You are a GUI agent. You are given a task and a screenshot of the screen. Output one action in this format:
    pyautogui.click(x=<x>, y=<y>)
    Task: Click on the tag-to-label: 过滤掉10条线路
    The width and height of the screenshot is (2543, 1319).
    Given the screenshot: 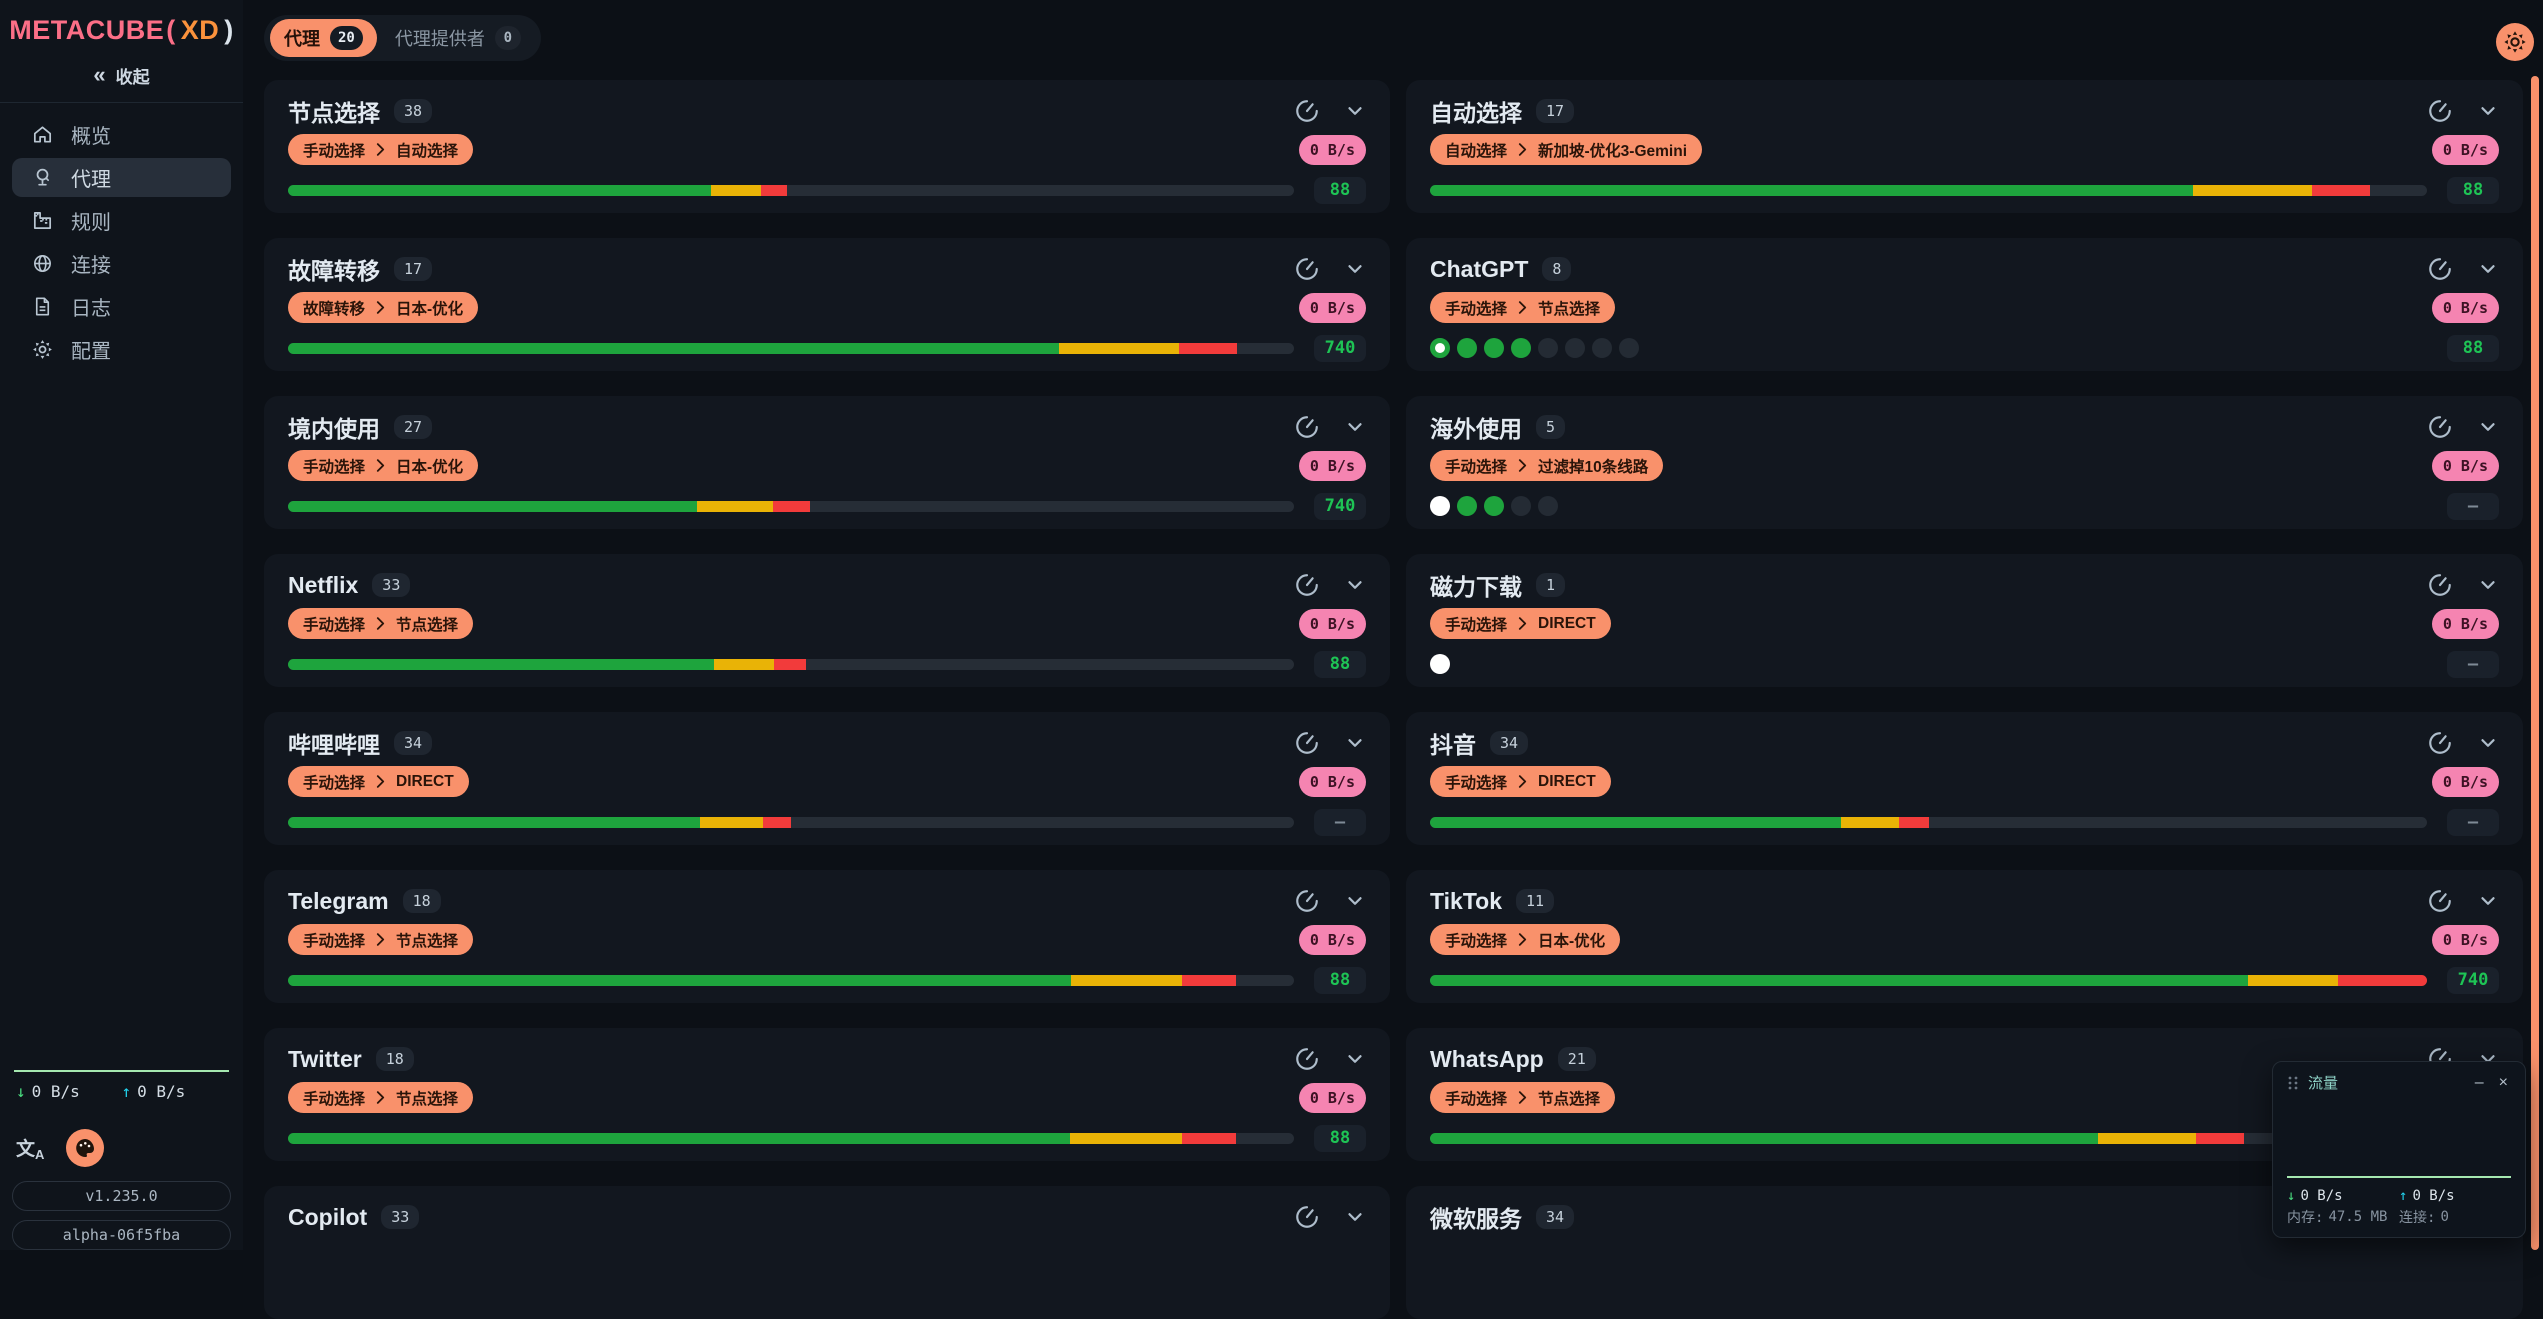 What is the action you would take?
    pyautogui.click(x=1593, y=467)
    